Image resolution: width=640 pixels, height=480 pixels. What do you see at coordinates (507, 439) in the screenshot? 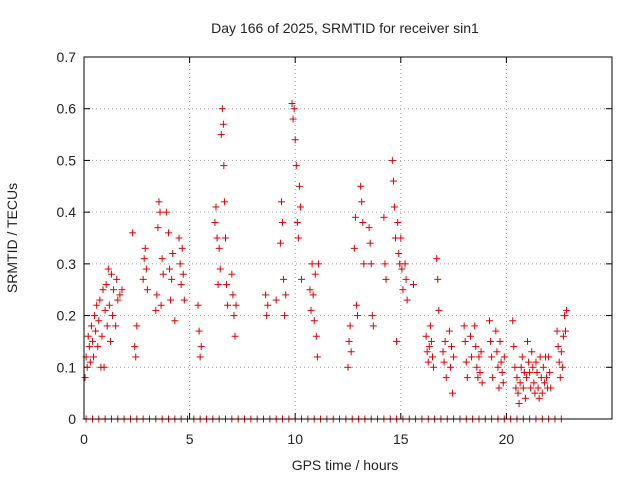
I see `x-tick-label: 20` at bounding box center [507, 439].